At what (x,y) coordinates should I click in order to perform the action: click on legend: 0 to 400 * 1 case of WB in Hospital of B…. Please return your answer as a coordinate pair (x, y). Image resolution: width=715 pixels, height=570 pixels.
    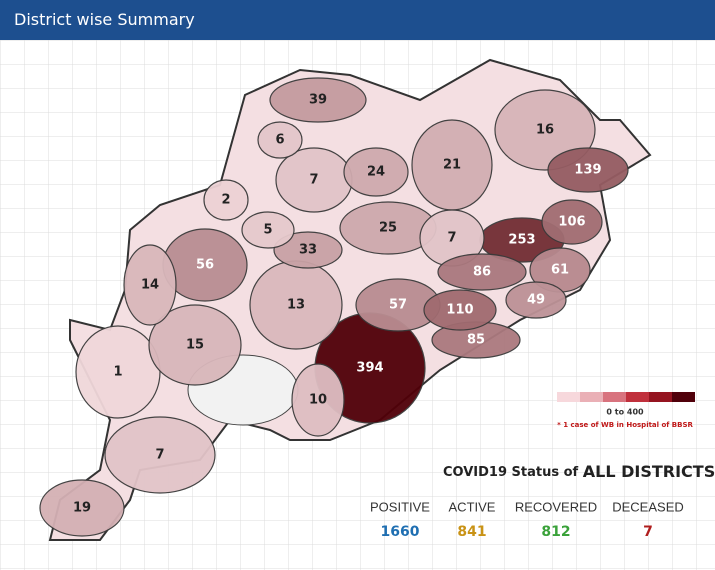
    Looking at the image, I should click on (626, 410).